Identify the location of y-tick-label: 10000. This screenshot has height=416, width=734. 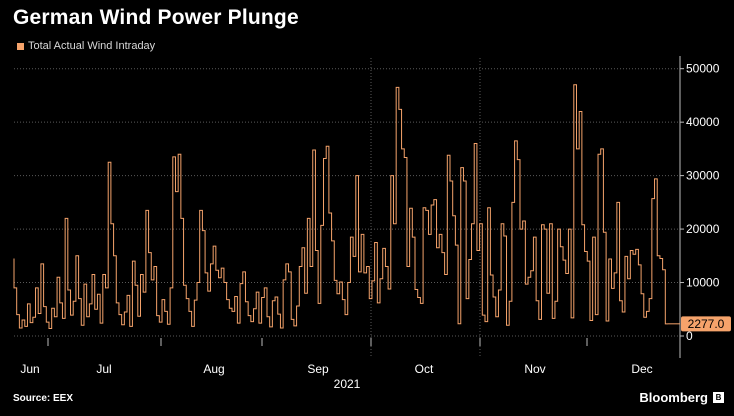
(703, 283).